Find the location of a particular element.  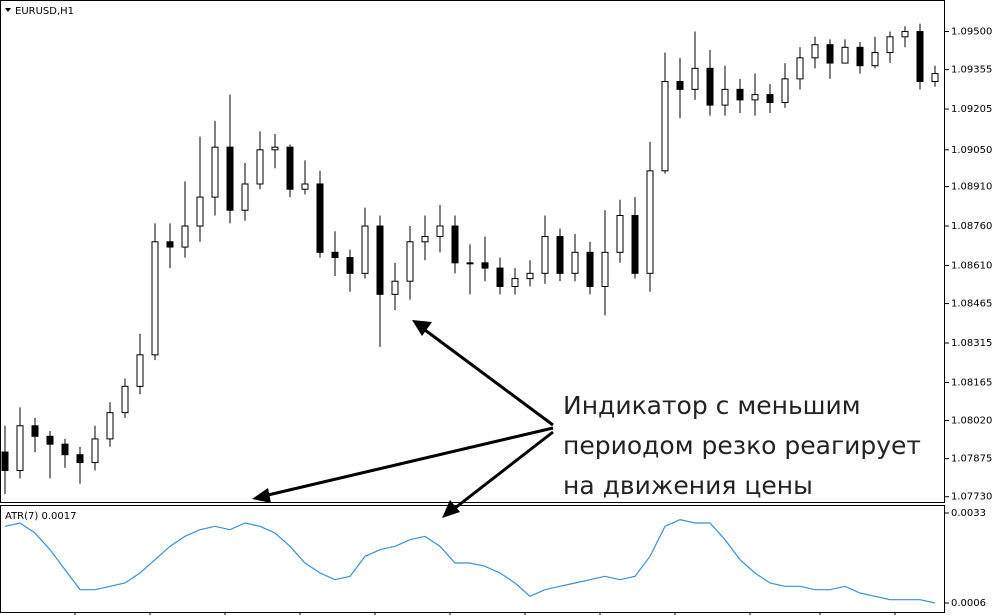

y-tick-label: 1.09050 is located at coordinates (971, 150).